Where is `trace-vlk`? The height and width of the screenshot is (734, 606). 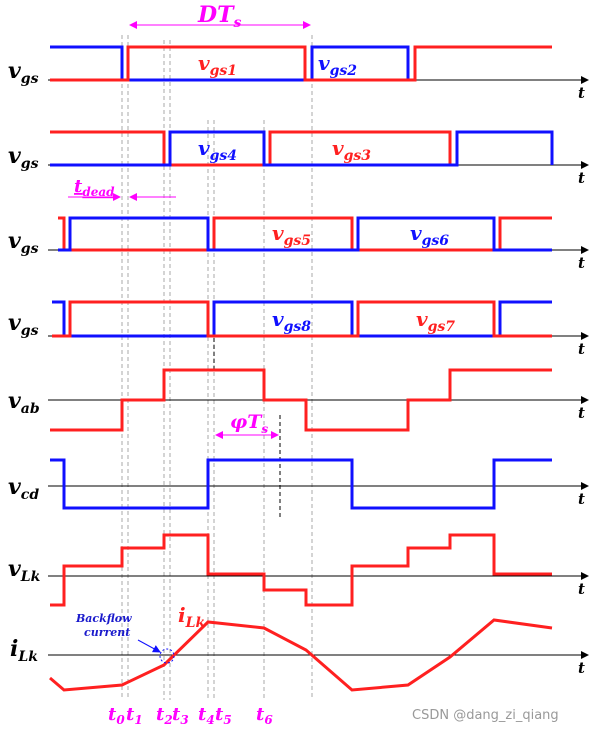
trace-vlk is located at coordinates (301, 570).